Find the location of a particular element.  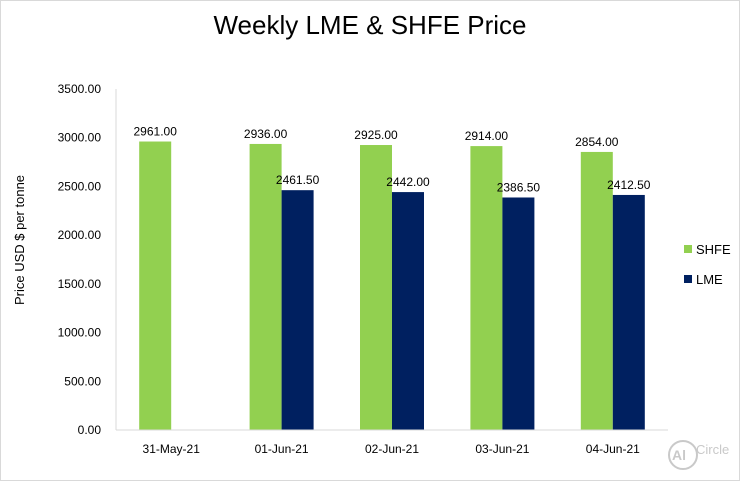

data-label-lme: 2412.50 is located at coordinates (629, 185).